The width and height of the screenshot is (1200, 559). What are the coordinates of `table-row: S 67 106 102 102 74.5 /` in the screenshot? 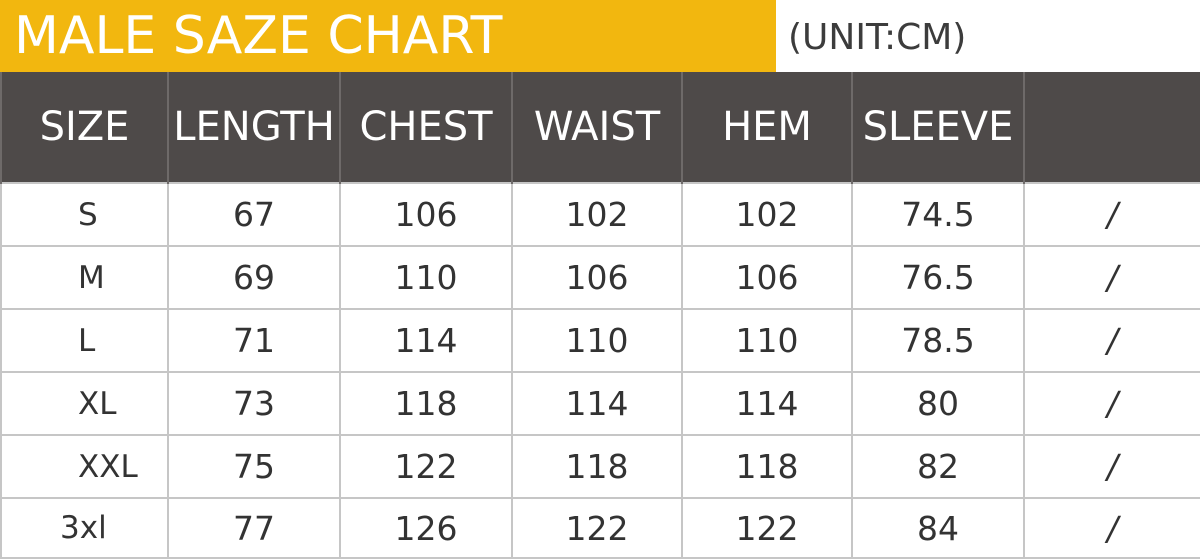 It's located at (600, 214).